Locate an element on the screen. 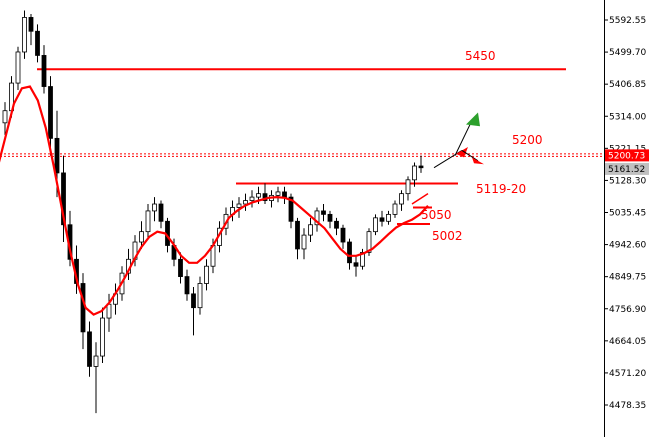 This screenshot has height=441, width=659. y-tick-label: 5128.30 is located at coordinates (627, 181).